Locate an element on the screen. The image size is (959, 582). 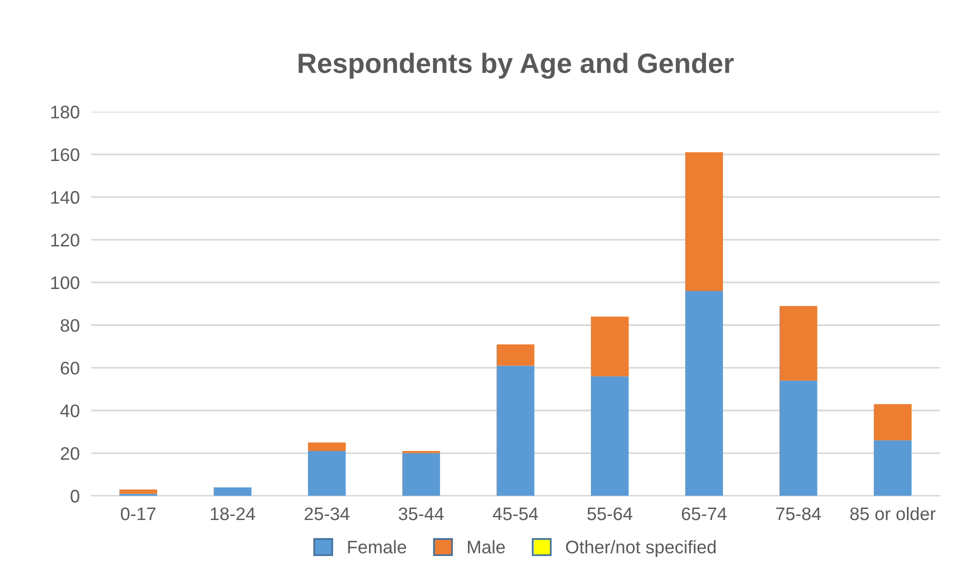
y-tick-label: 20 is located at coordinates (70, 453).